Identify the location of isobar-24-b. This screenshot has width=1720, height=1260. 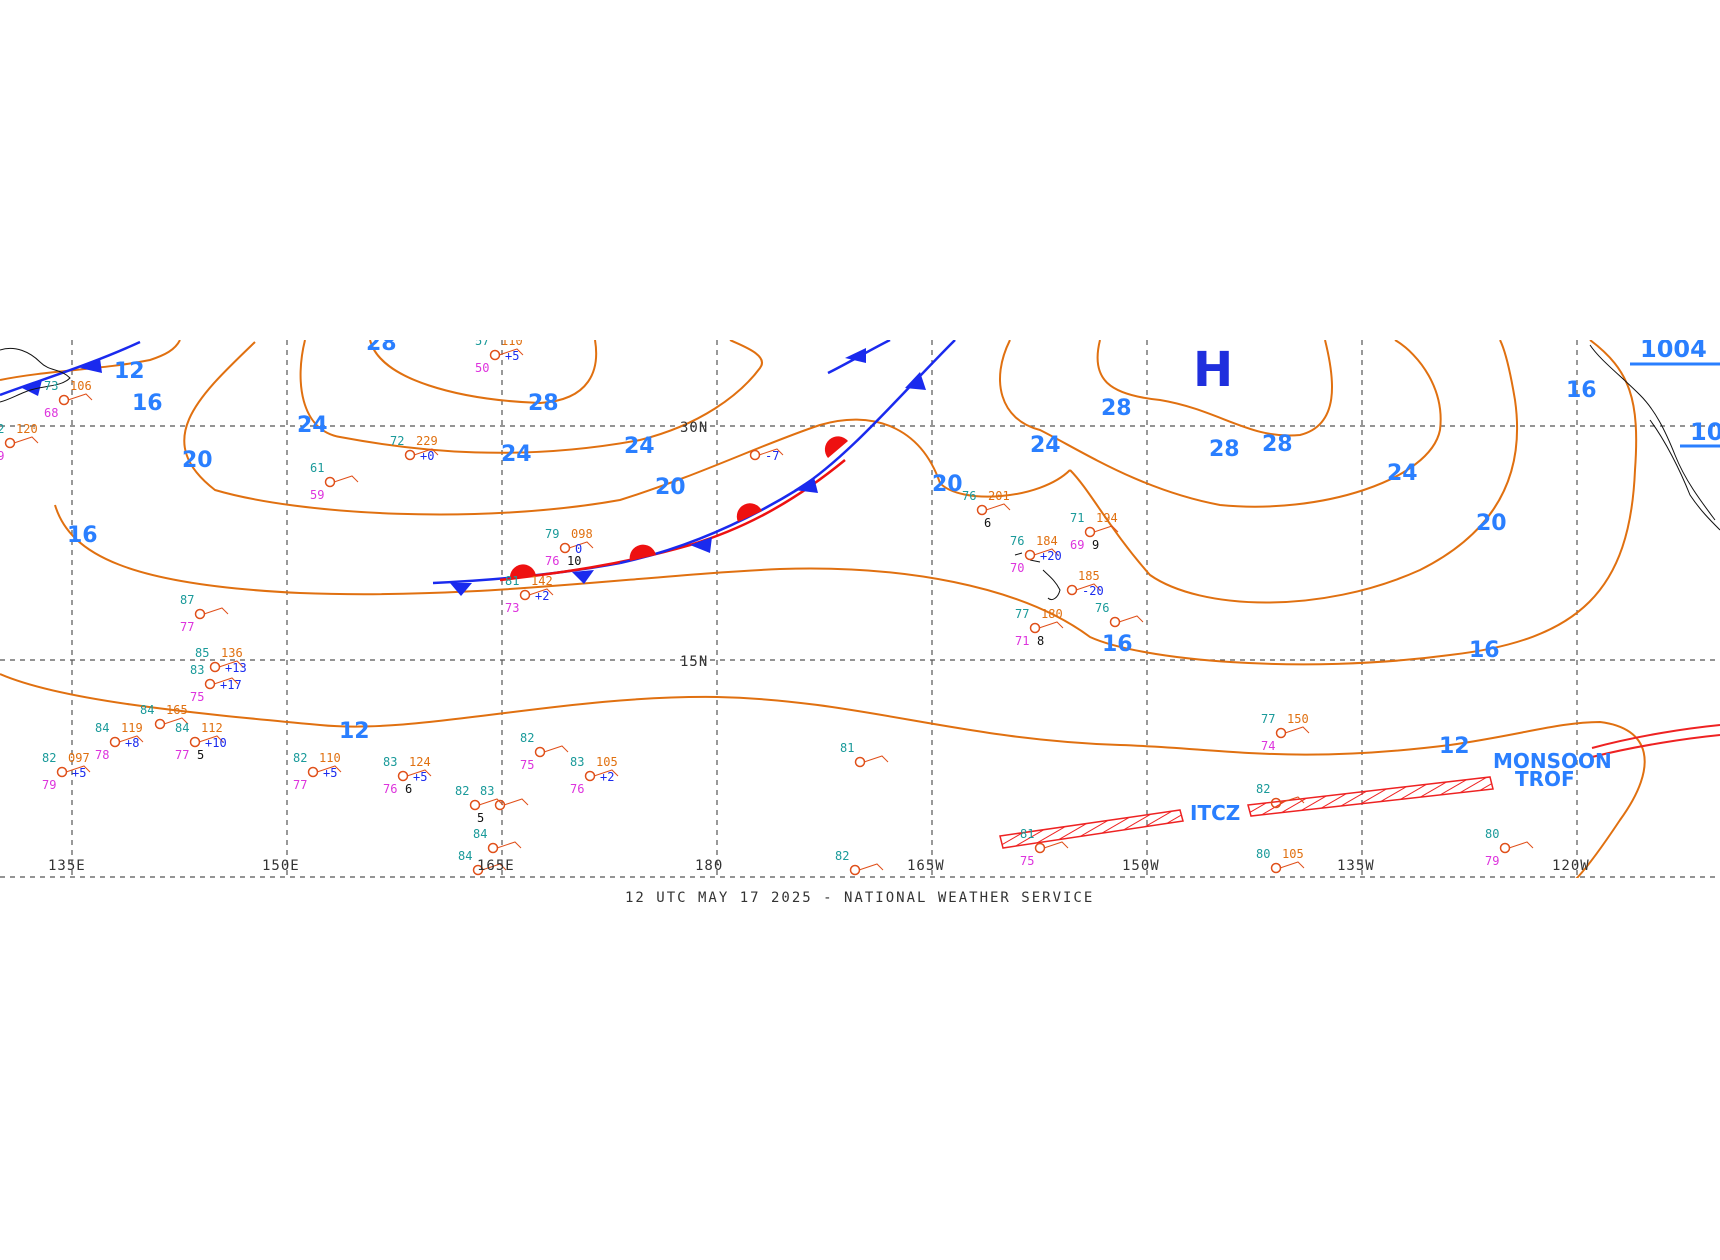
(1220, 424).